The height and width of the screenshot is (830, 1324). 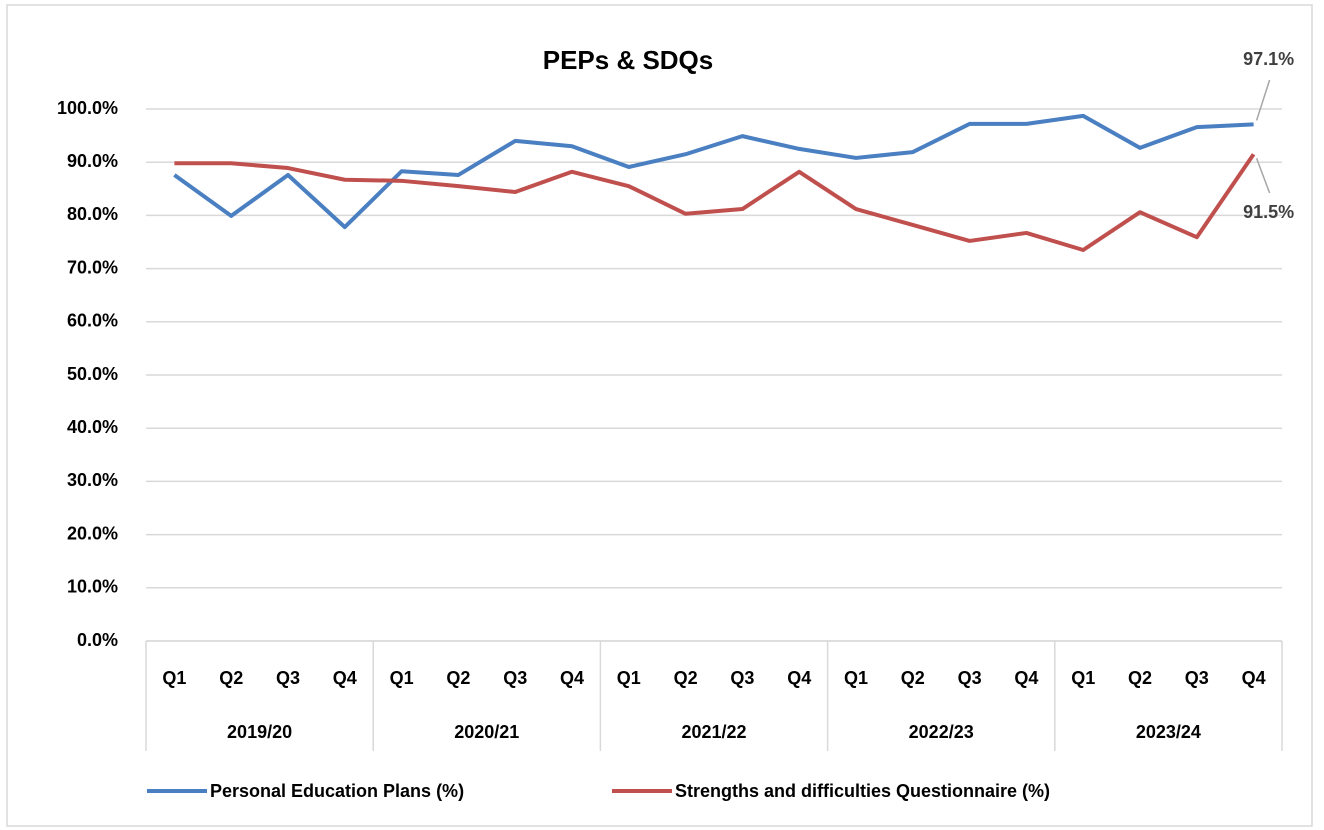 What do you see at coordinates (92, 161) in the screenshot?
I see `y-tick-label: 90.0%` at bounding box center [92, 161].